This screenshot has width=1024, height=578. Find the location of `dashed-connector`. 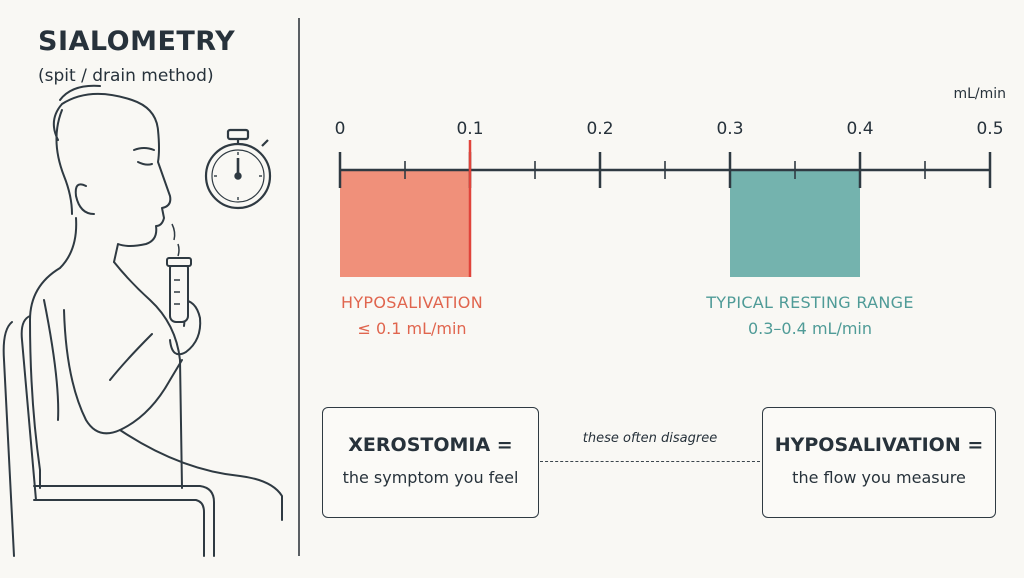

dashed-connector is located at coordinates (650, 461).